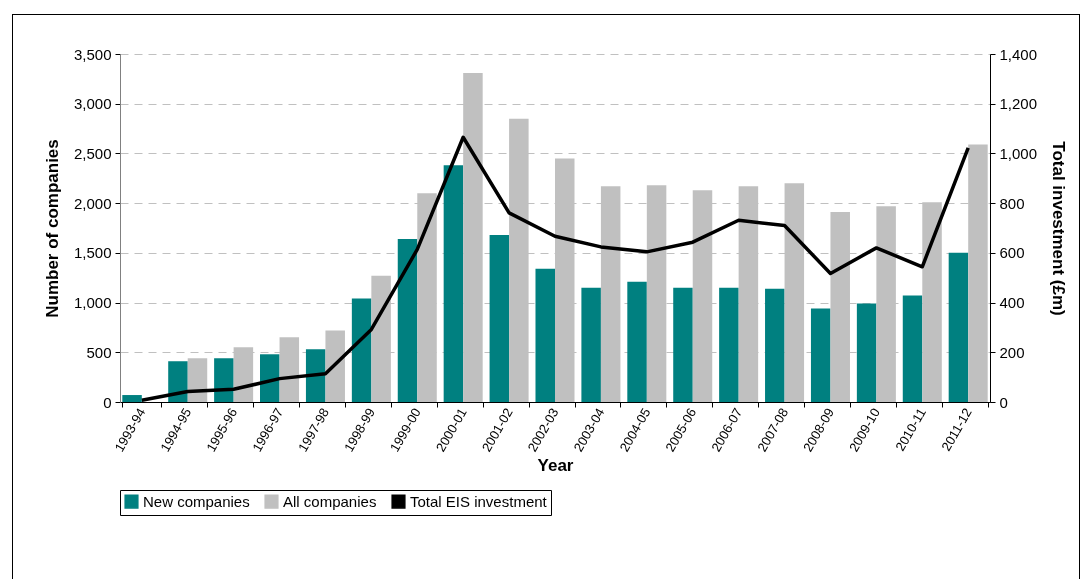 The height and width of the screenshot is (579, 1085). Describe the element at coordinates (52, 228) in the screenshot. I see `y-axis-title: Number of companies` at that location.